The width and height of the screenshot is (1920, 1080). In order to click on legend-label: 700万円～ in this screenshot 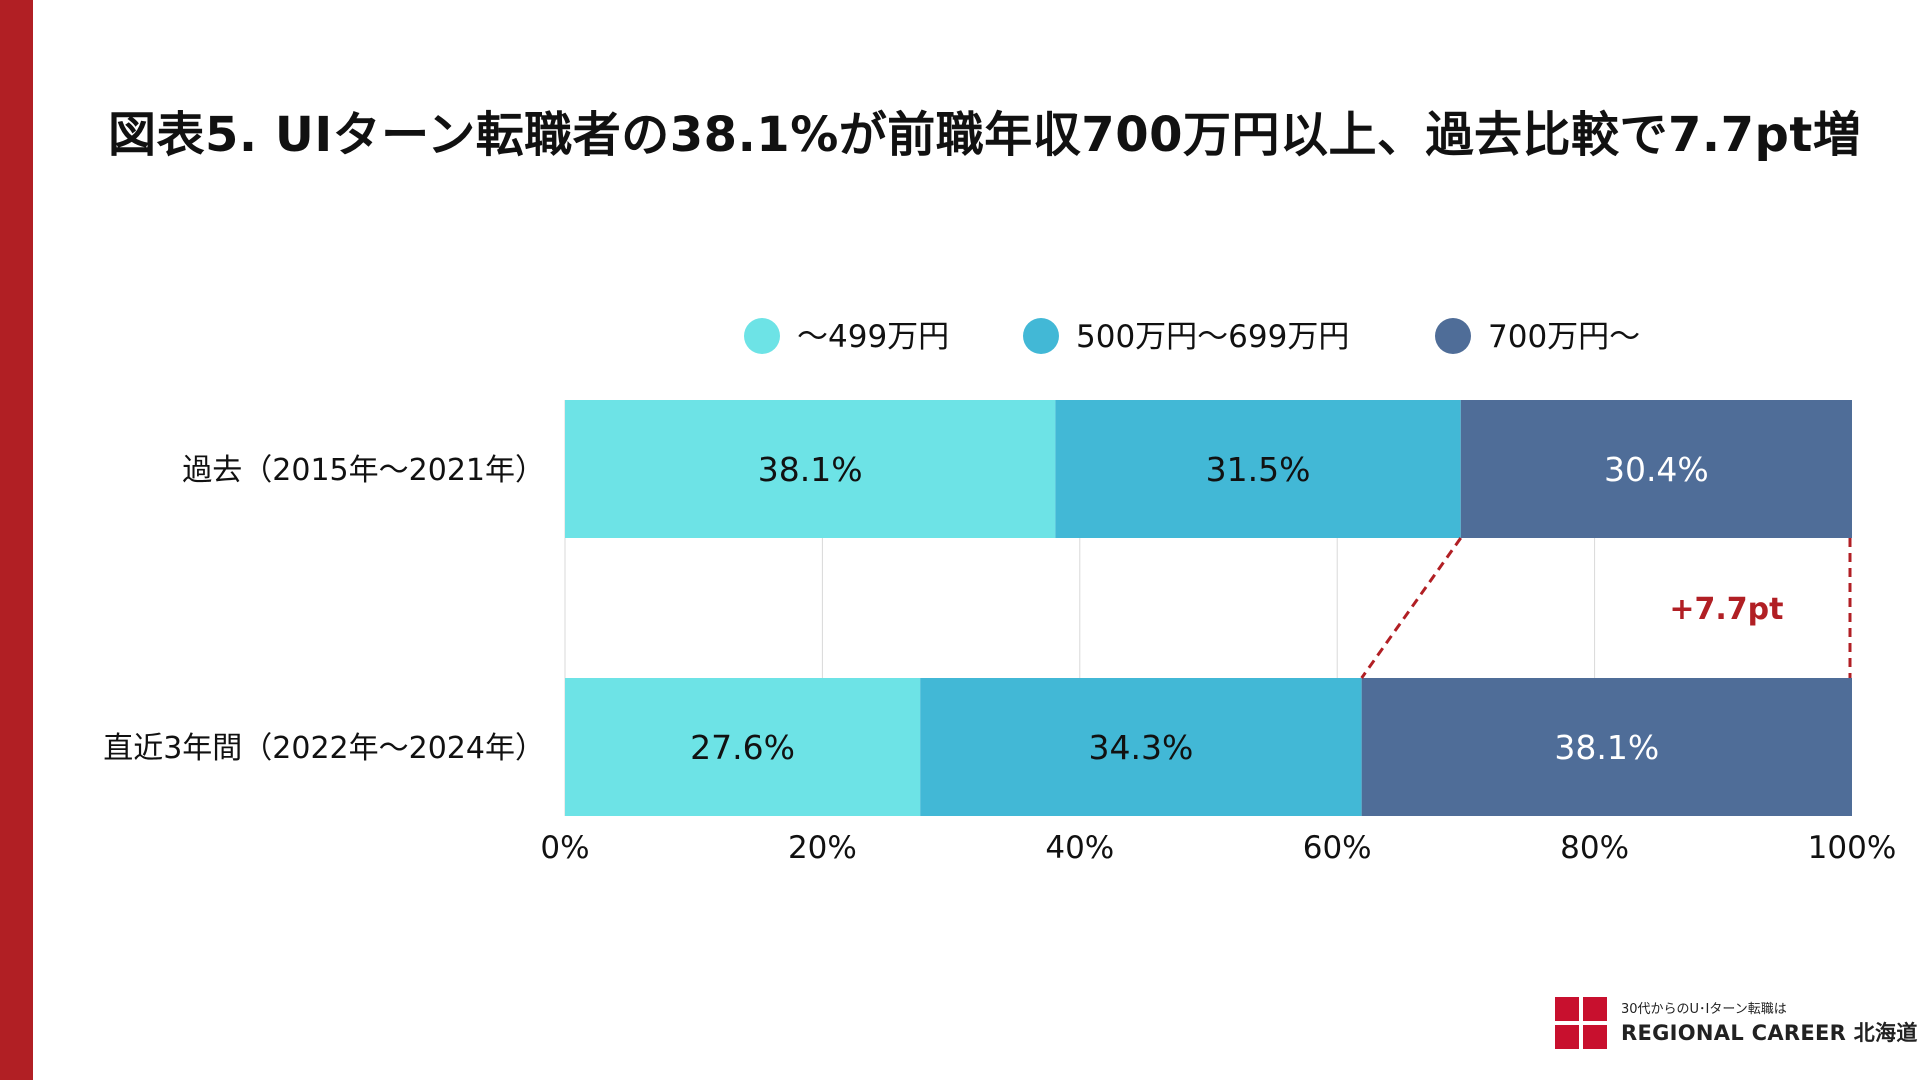, I will do `click(1564, 337)`.